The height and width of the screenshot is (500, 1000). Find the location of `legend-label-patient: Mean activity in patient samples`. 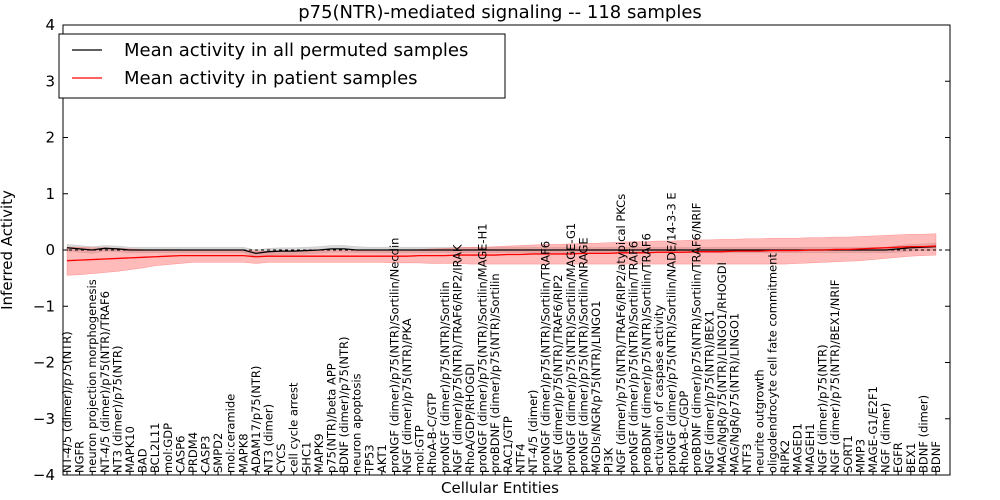

legend-label-patient: Mean activity in patient samples is located at coordinates (271, 78).